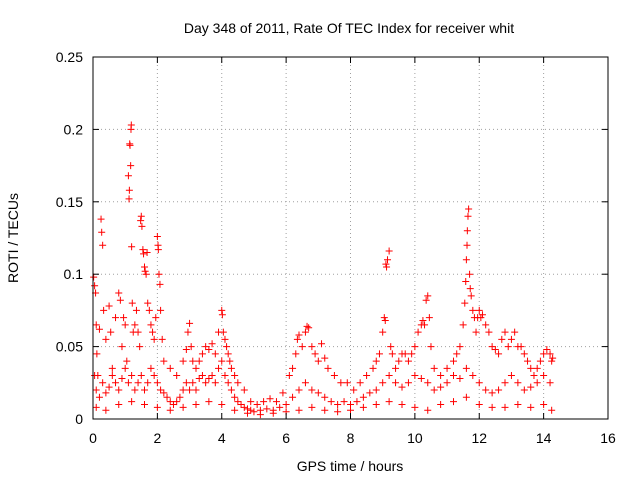 The height and width of the screenshot is (480, 640). Describe the element at coordinates (69, 347) in the screenshot. I see `y-tick-label: 0.05` at that location.